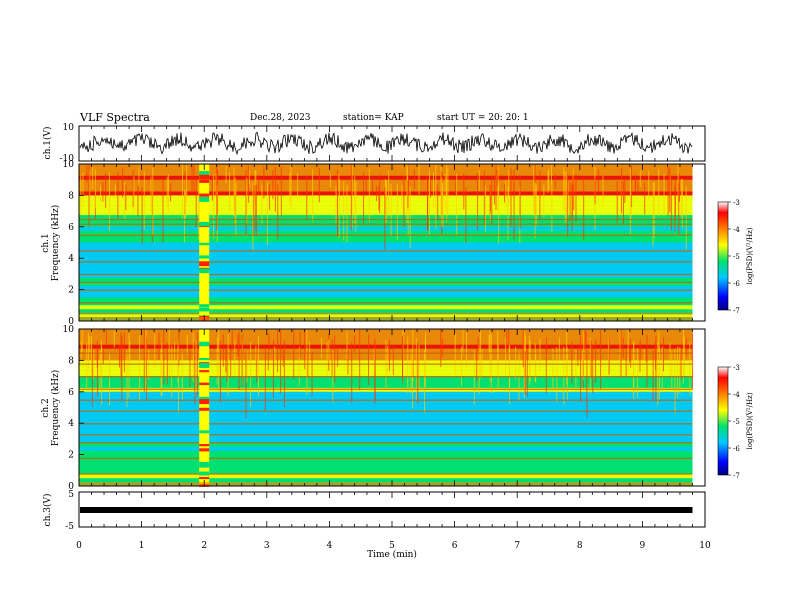  Describe the element at coordinates (71, 228) in the screenshot. I see `y-tick-label: 6` at that location.